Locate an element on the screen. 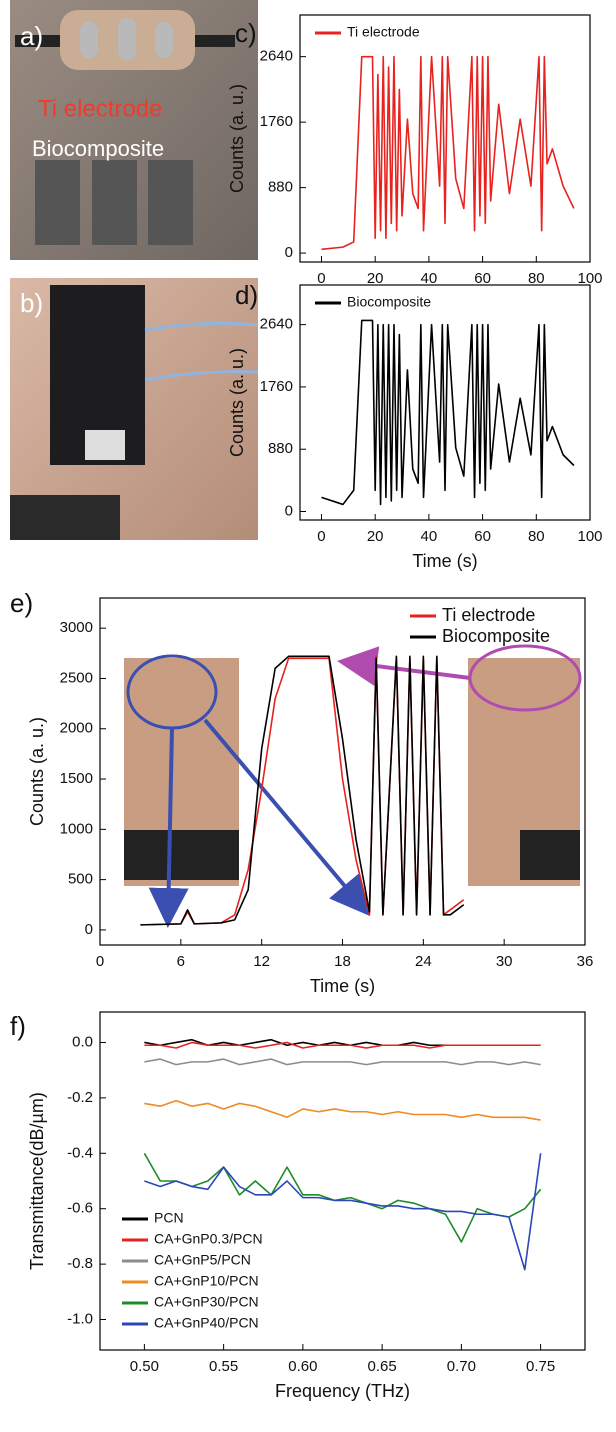 This screenshot has height=1432, width=616. x-tick-label: 6 is located at coordinates (181, 961).